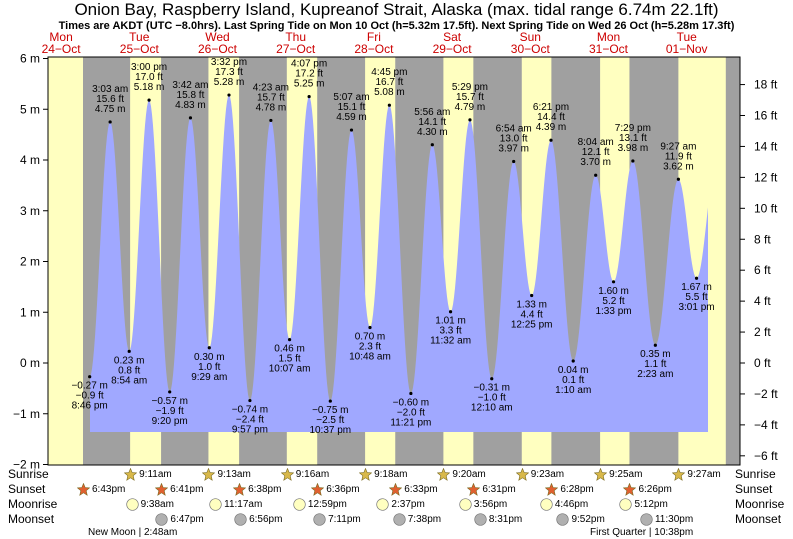 The width and height of the screenshot is (793, 539). What do you see at coordinates (760, 504) in the screenshot?
I see `moonrise-row-label-right: Moonrise` at bounding box center [760, 504].